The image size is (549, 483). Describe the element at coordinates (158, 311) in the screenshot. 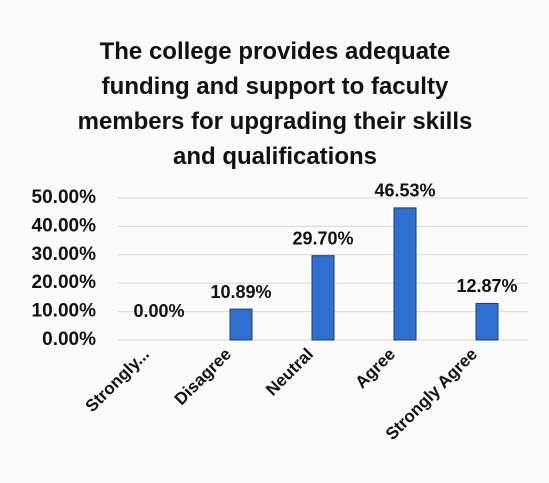

I see `value-label: 0.00%` at that location.